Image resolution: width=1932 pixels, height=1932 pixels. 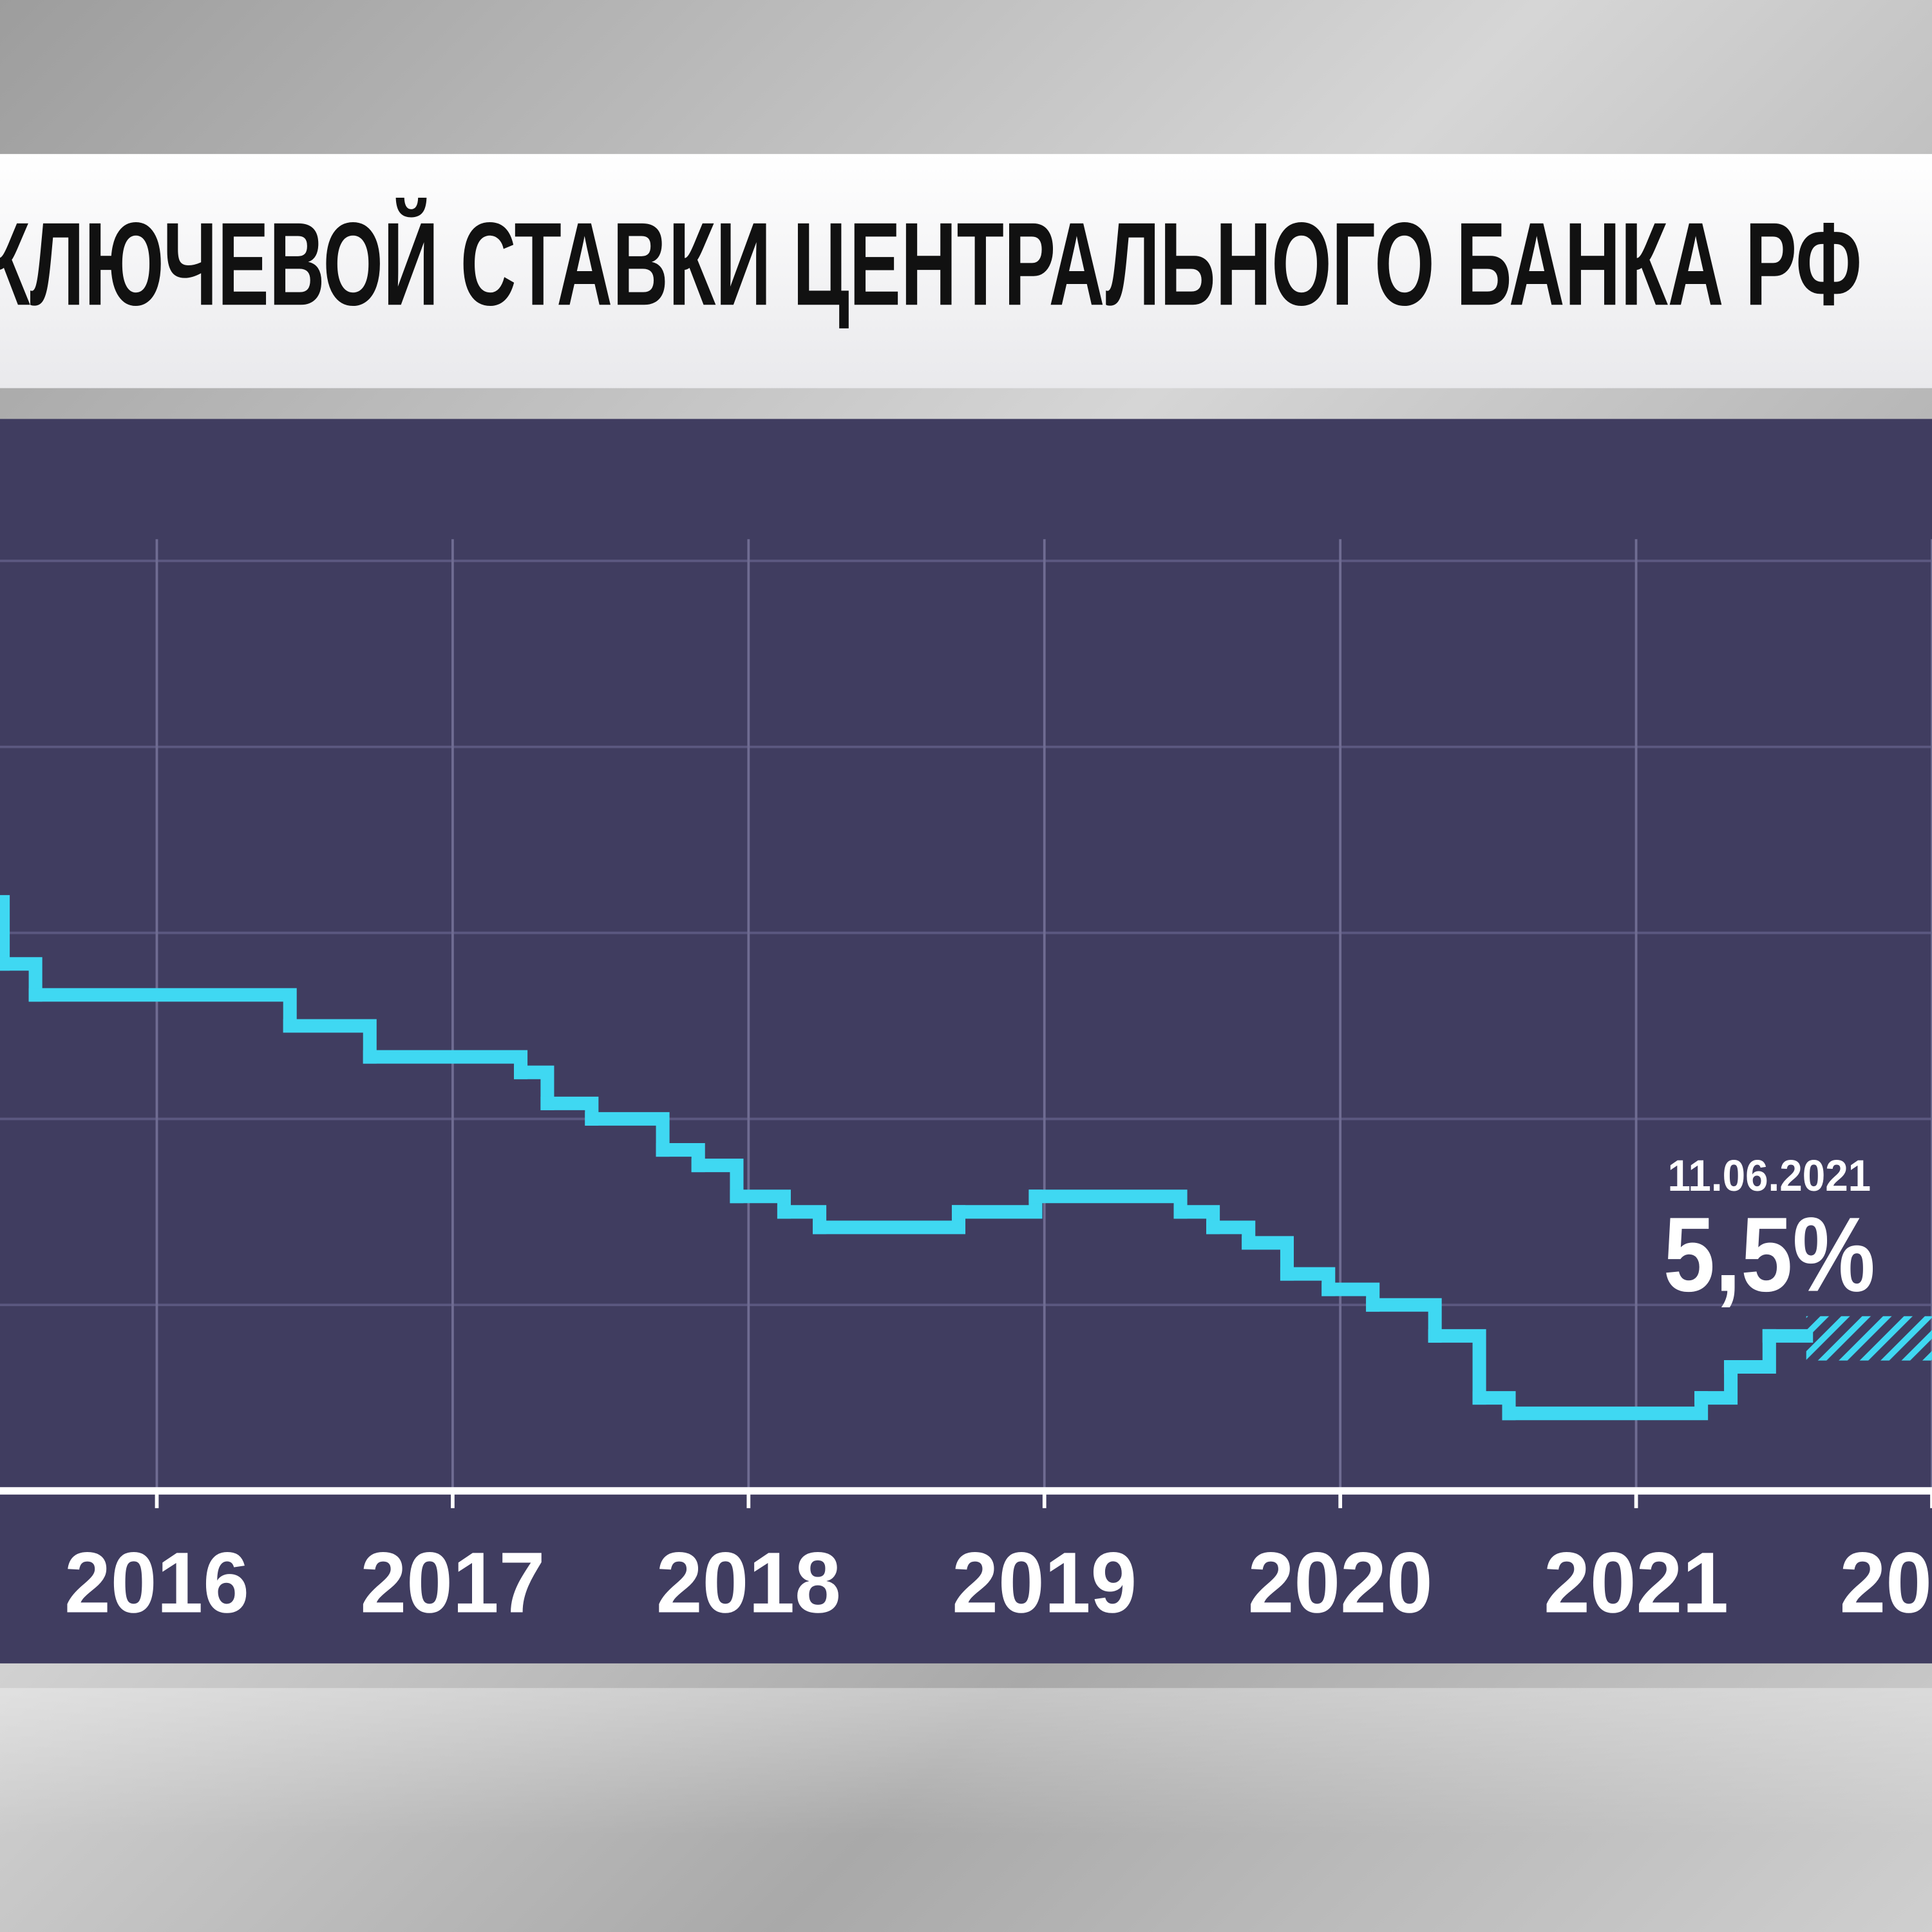 What do you see at coordinates (1769, 1175) in the screenshot?
I see `annotation-date: 11.06.2021` at bounding box center [1769, 1175].